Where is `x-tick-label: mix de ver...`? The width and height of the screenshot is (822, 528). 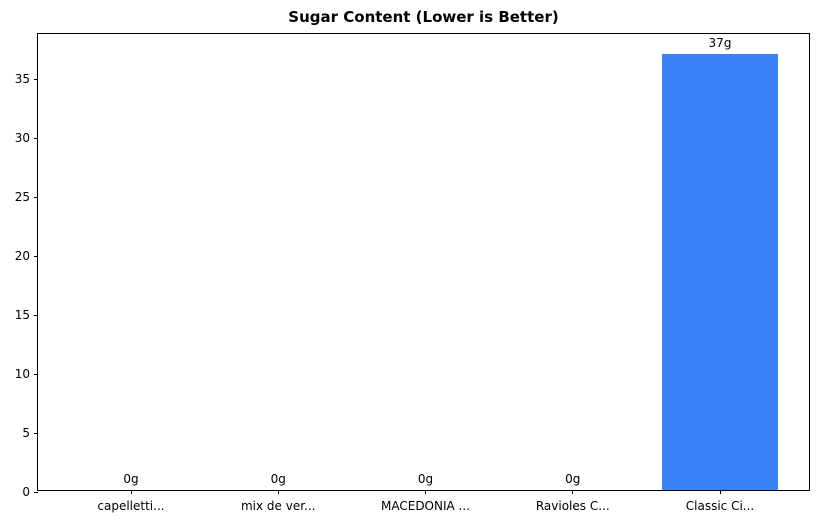 x-tick-label: mix de ver... is located at coordinates (278, 506).